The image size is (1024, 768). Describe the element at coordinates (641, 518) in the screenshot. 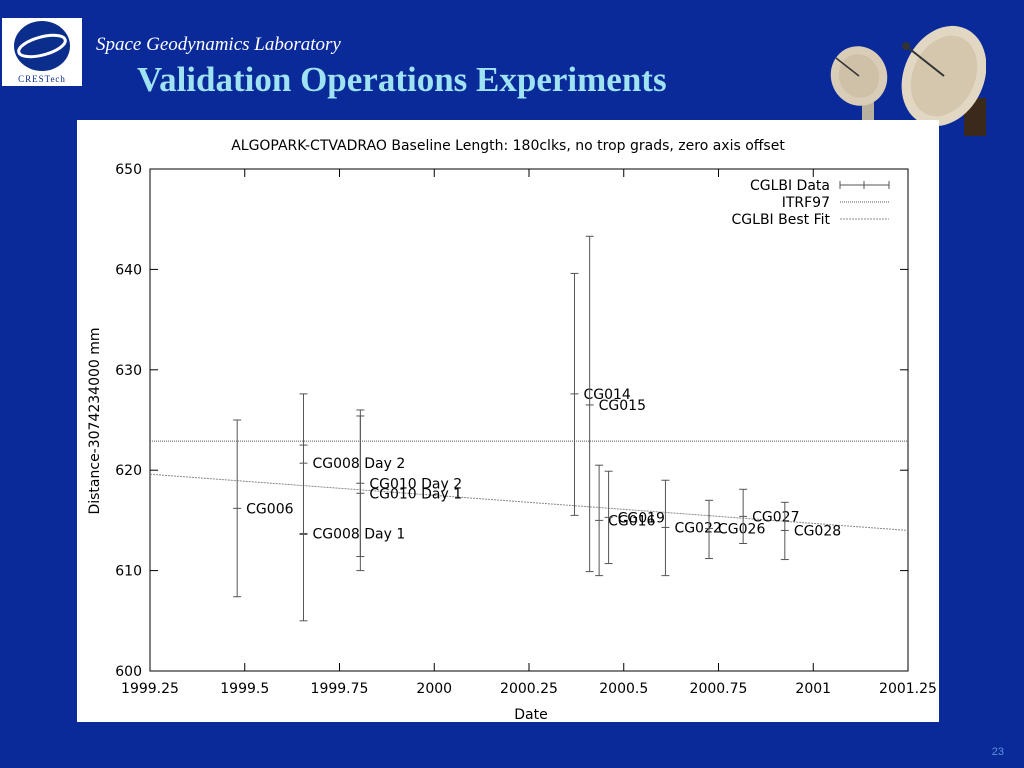

I see `data-point-label: CG019` at that location.